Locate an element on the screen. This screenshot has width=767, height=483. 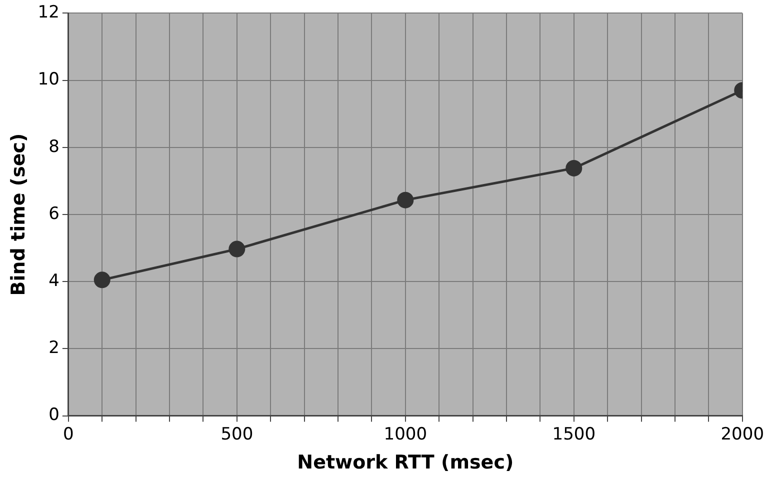
x-tick-label: 0 is located at coordinates (68, 434).